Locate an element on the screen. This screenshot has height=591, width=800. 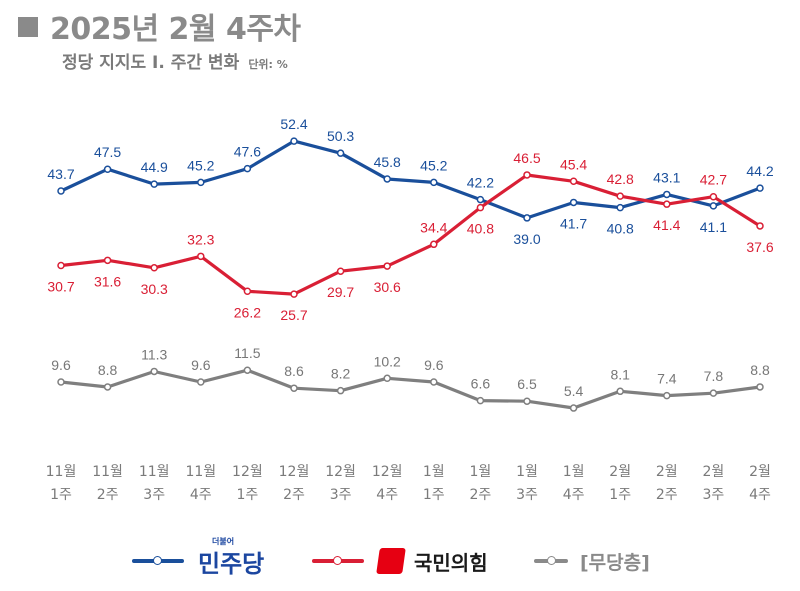
data-label-ind: 11.3 is located at coordinates (154, 354).